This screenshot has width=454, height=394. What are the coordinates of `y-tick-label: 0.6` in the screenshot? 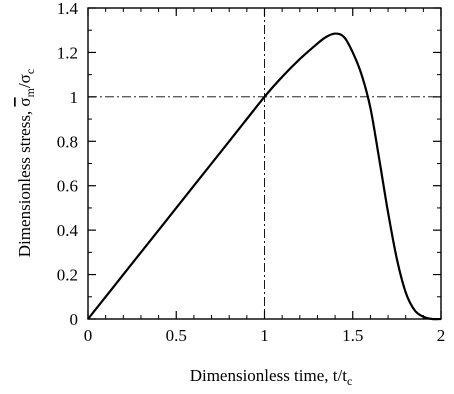 It's located at (67, 186).